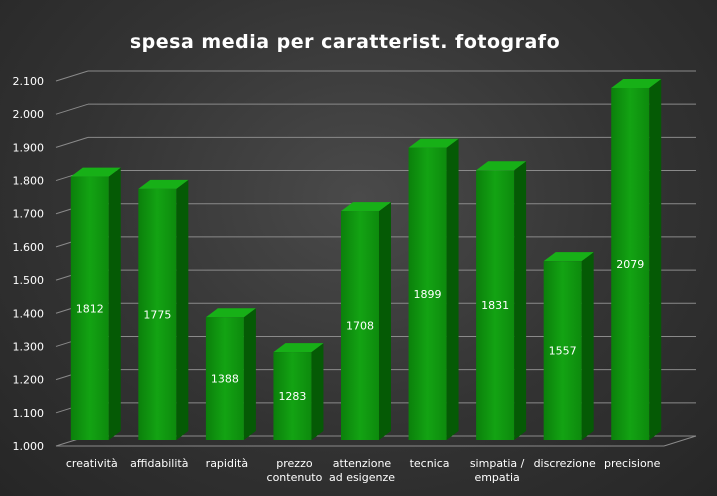 The height and width of the screenshot is (496, 717). What do you see at coordinates (29, 247) in the screenshot?
I see `y-tick-label: 1.600` at bounding box center [29, 247].